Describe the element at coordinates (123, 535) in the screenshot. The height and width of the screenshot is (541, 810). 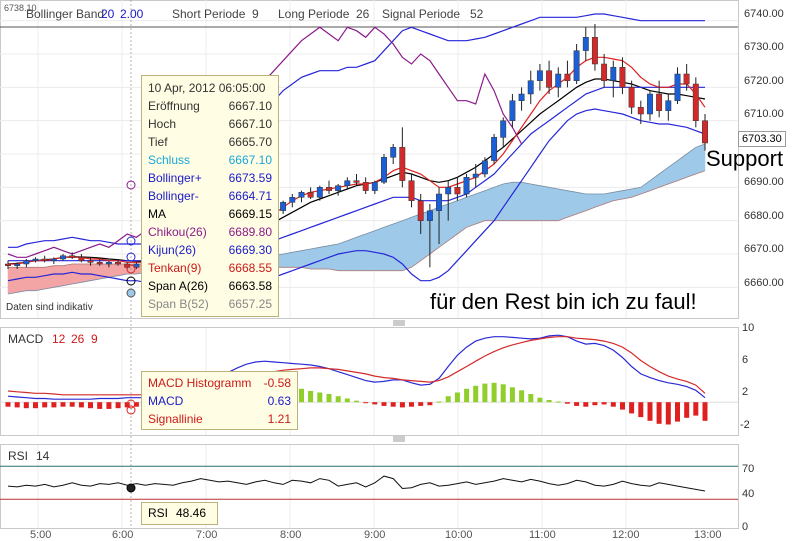
I see `time-tick: 6:00` at that location.